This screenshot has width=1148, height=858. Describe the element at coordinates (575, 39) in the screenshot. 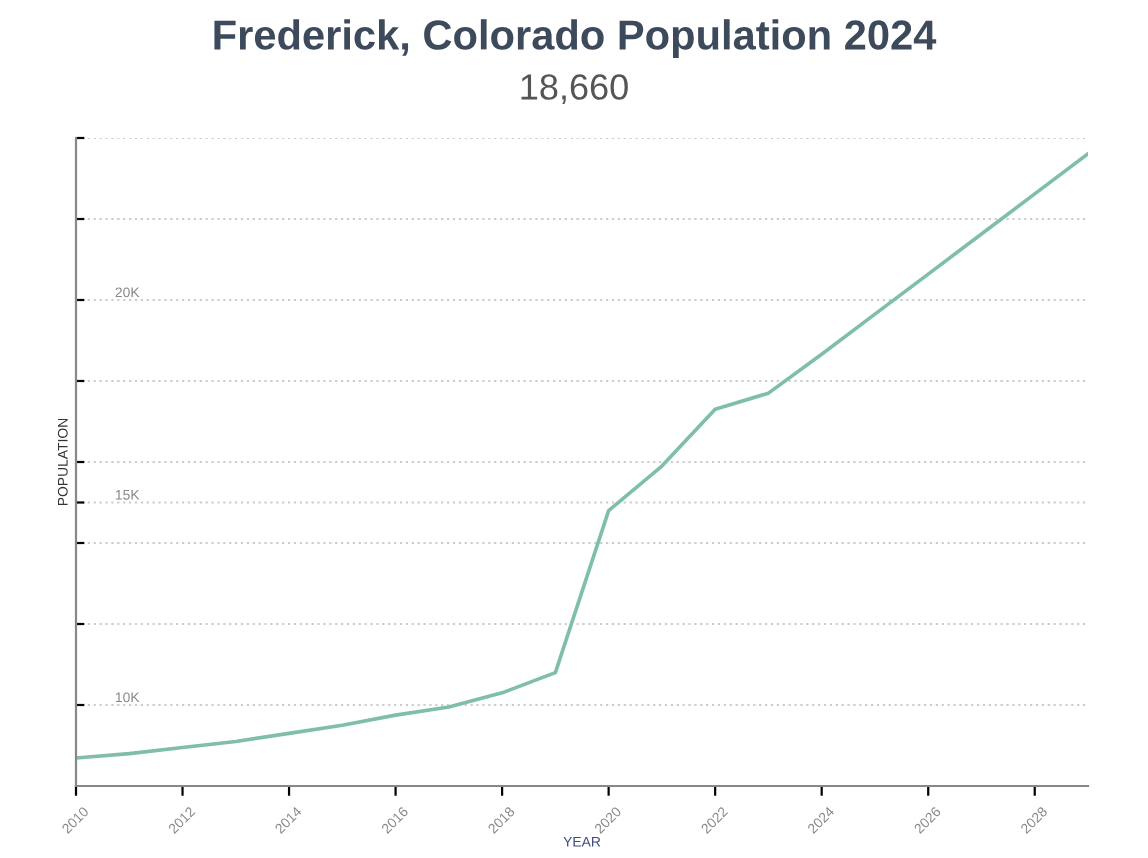

I see `chart-title: Frederick, Colorado Population 2024` at that location.